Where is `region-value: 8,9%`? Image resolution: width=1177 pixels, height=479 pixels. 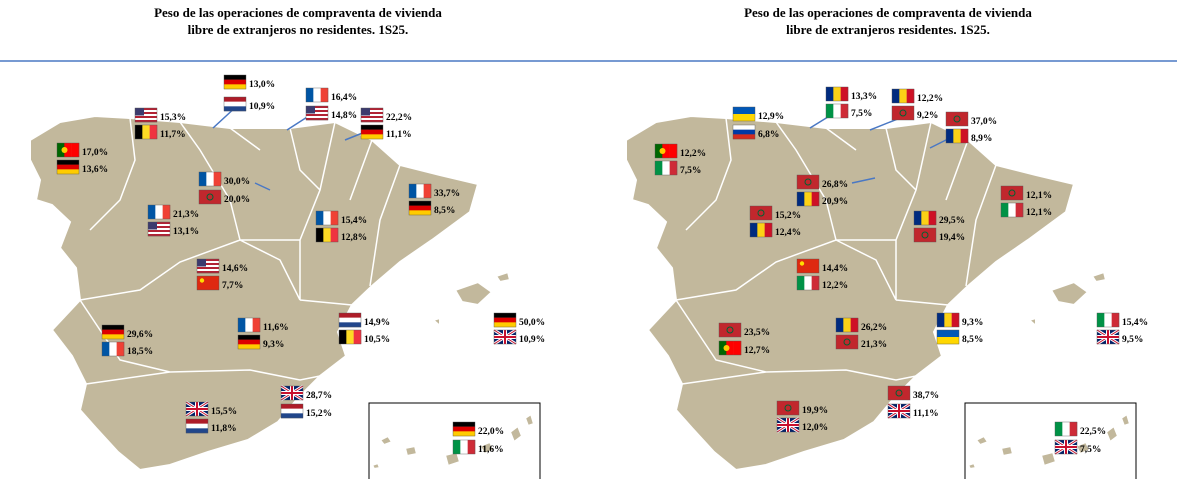
region-value: 8,9% is located at coordinates (981, 139).